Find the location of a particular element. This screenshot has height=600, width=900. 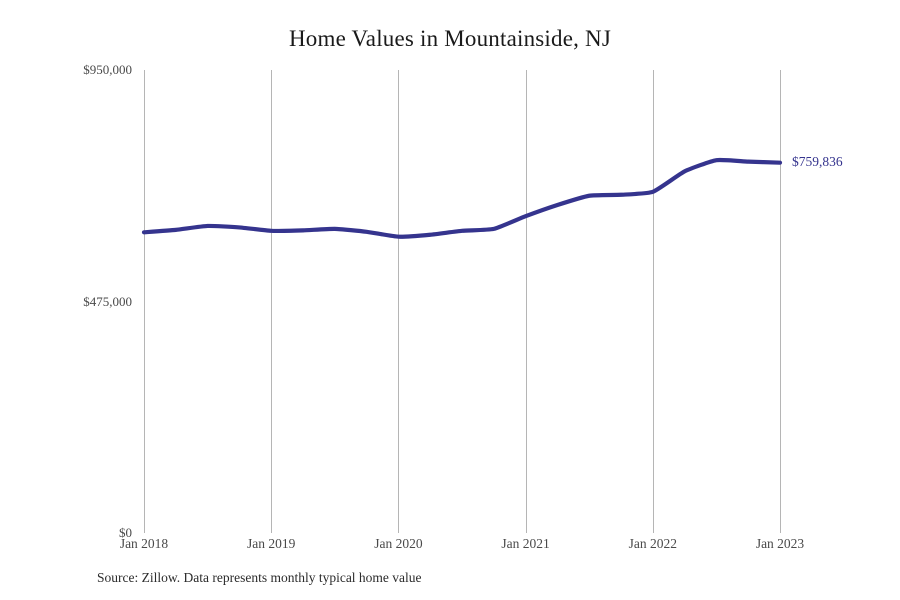

x-tick-label: Jan 2022 is located at coordinates (652, 543).